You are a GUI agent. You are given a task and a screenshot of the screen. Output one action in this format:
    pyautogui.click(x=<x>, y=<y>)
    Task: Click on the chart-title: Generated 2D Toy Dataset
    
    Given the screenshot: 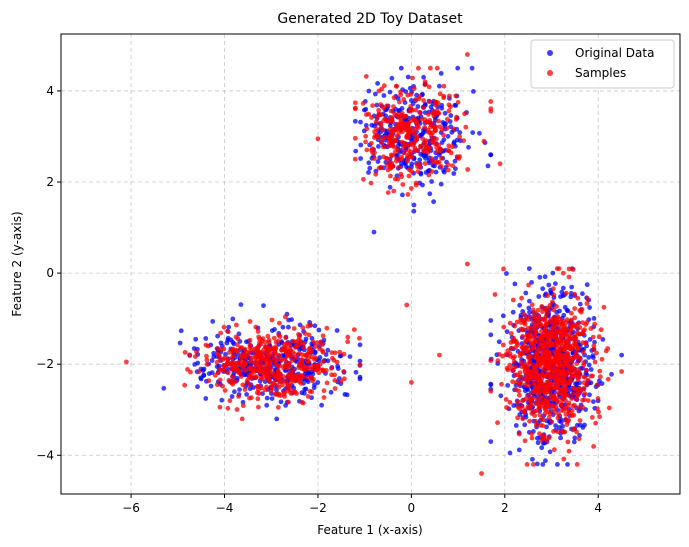 What is the action you would take?
    pyautogui.click(x=370, y=19)
    